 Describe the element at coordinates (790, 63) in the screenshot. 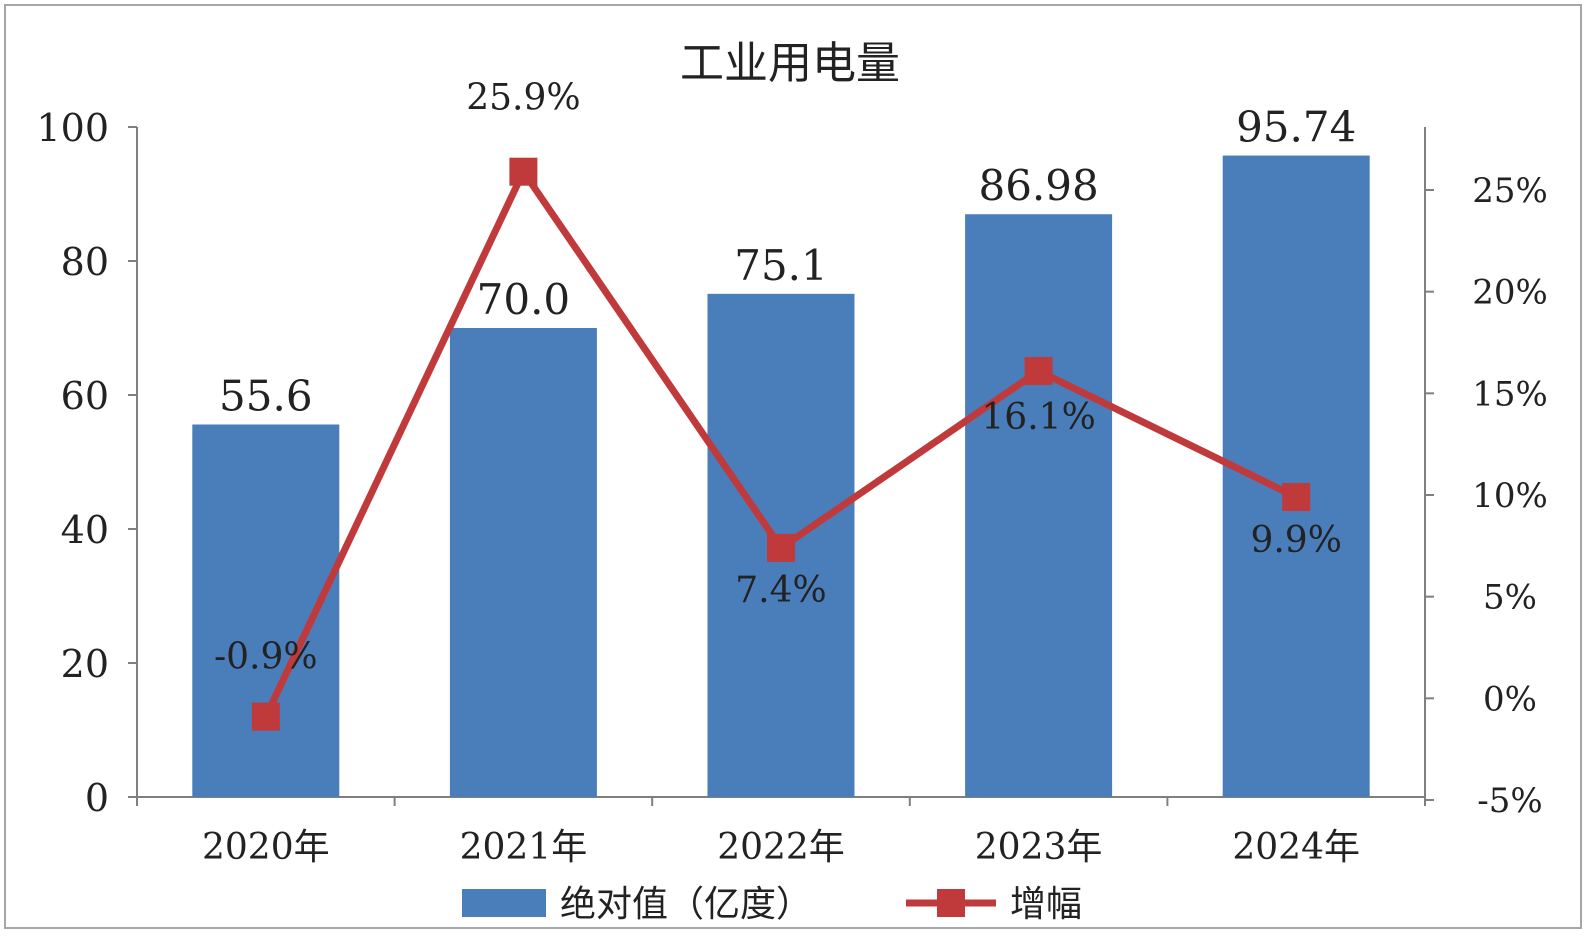

I see `chart-title: 工业用电量` at that location.